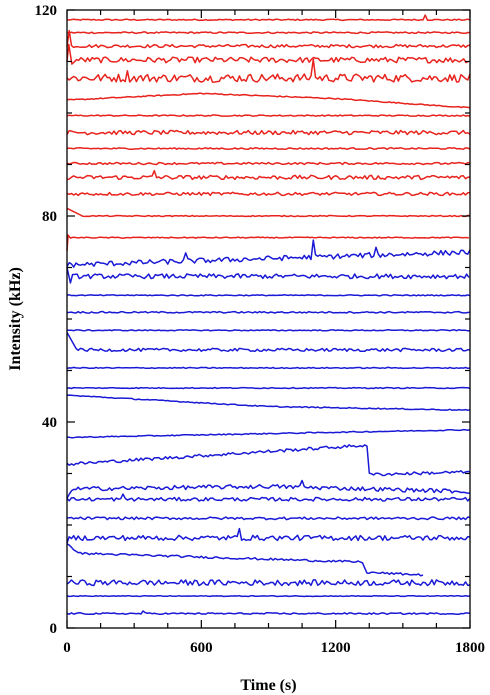 This screenshot has width=490, height=695. Describe the element at coordinates (268, 194) in the screenshot. I see `series-line-12-red` at that location.